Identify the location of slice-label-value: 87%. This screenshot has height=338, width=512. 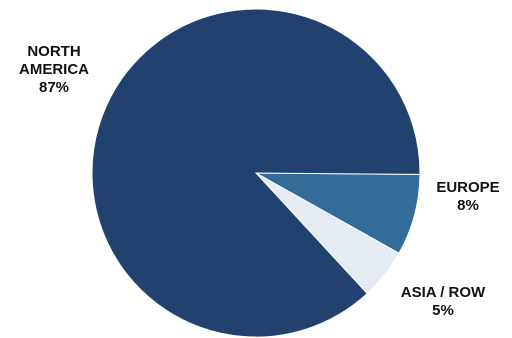
(54, 87).